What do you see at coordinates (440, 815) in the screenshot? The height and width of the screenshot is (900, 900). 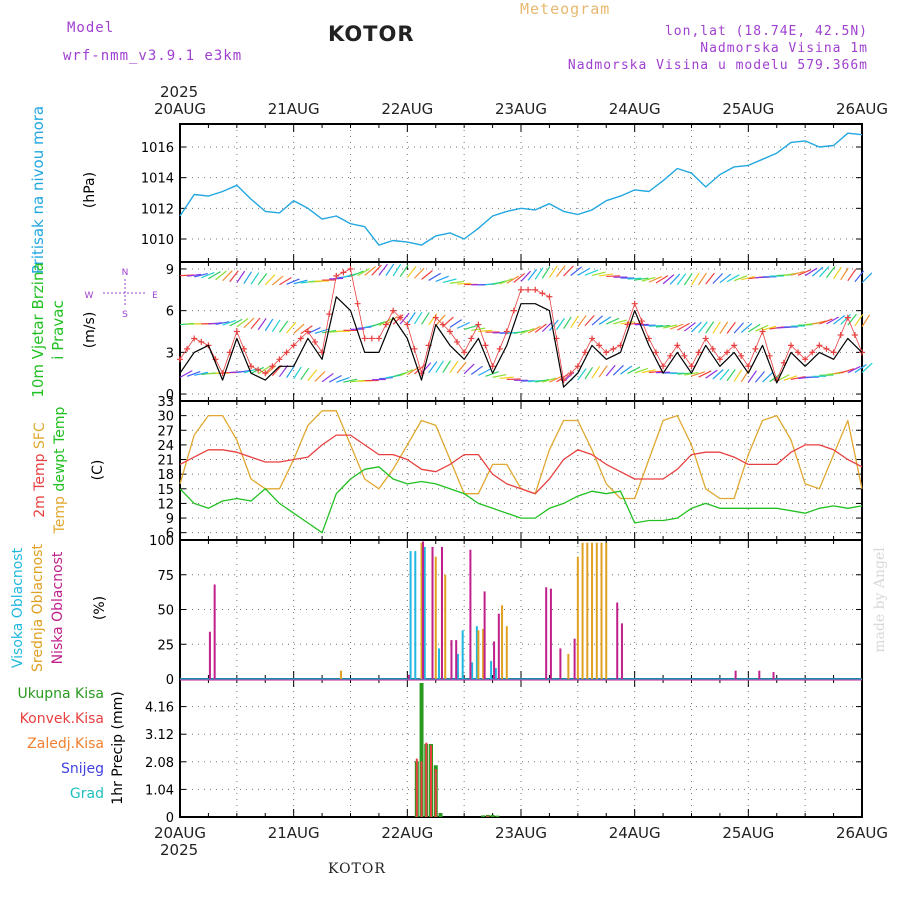 I see `total-precip-bar` at bounding box center [440, 815].